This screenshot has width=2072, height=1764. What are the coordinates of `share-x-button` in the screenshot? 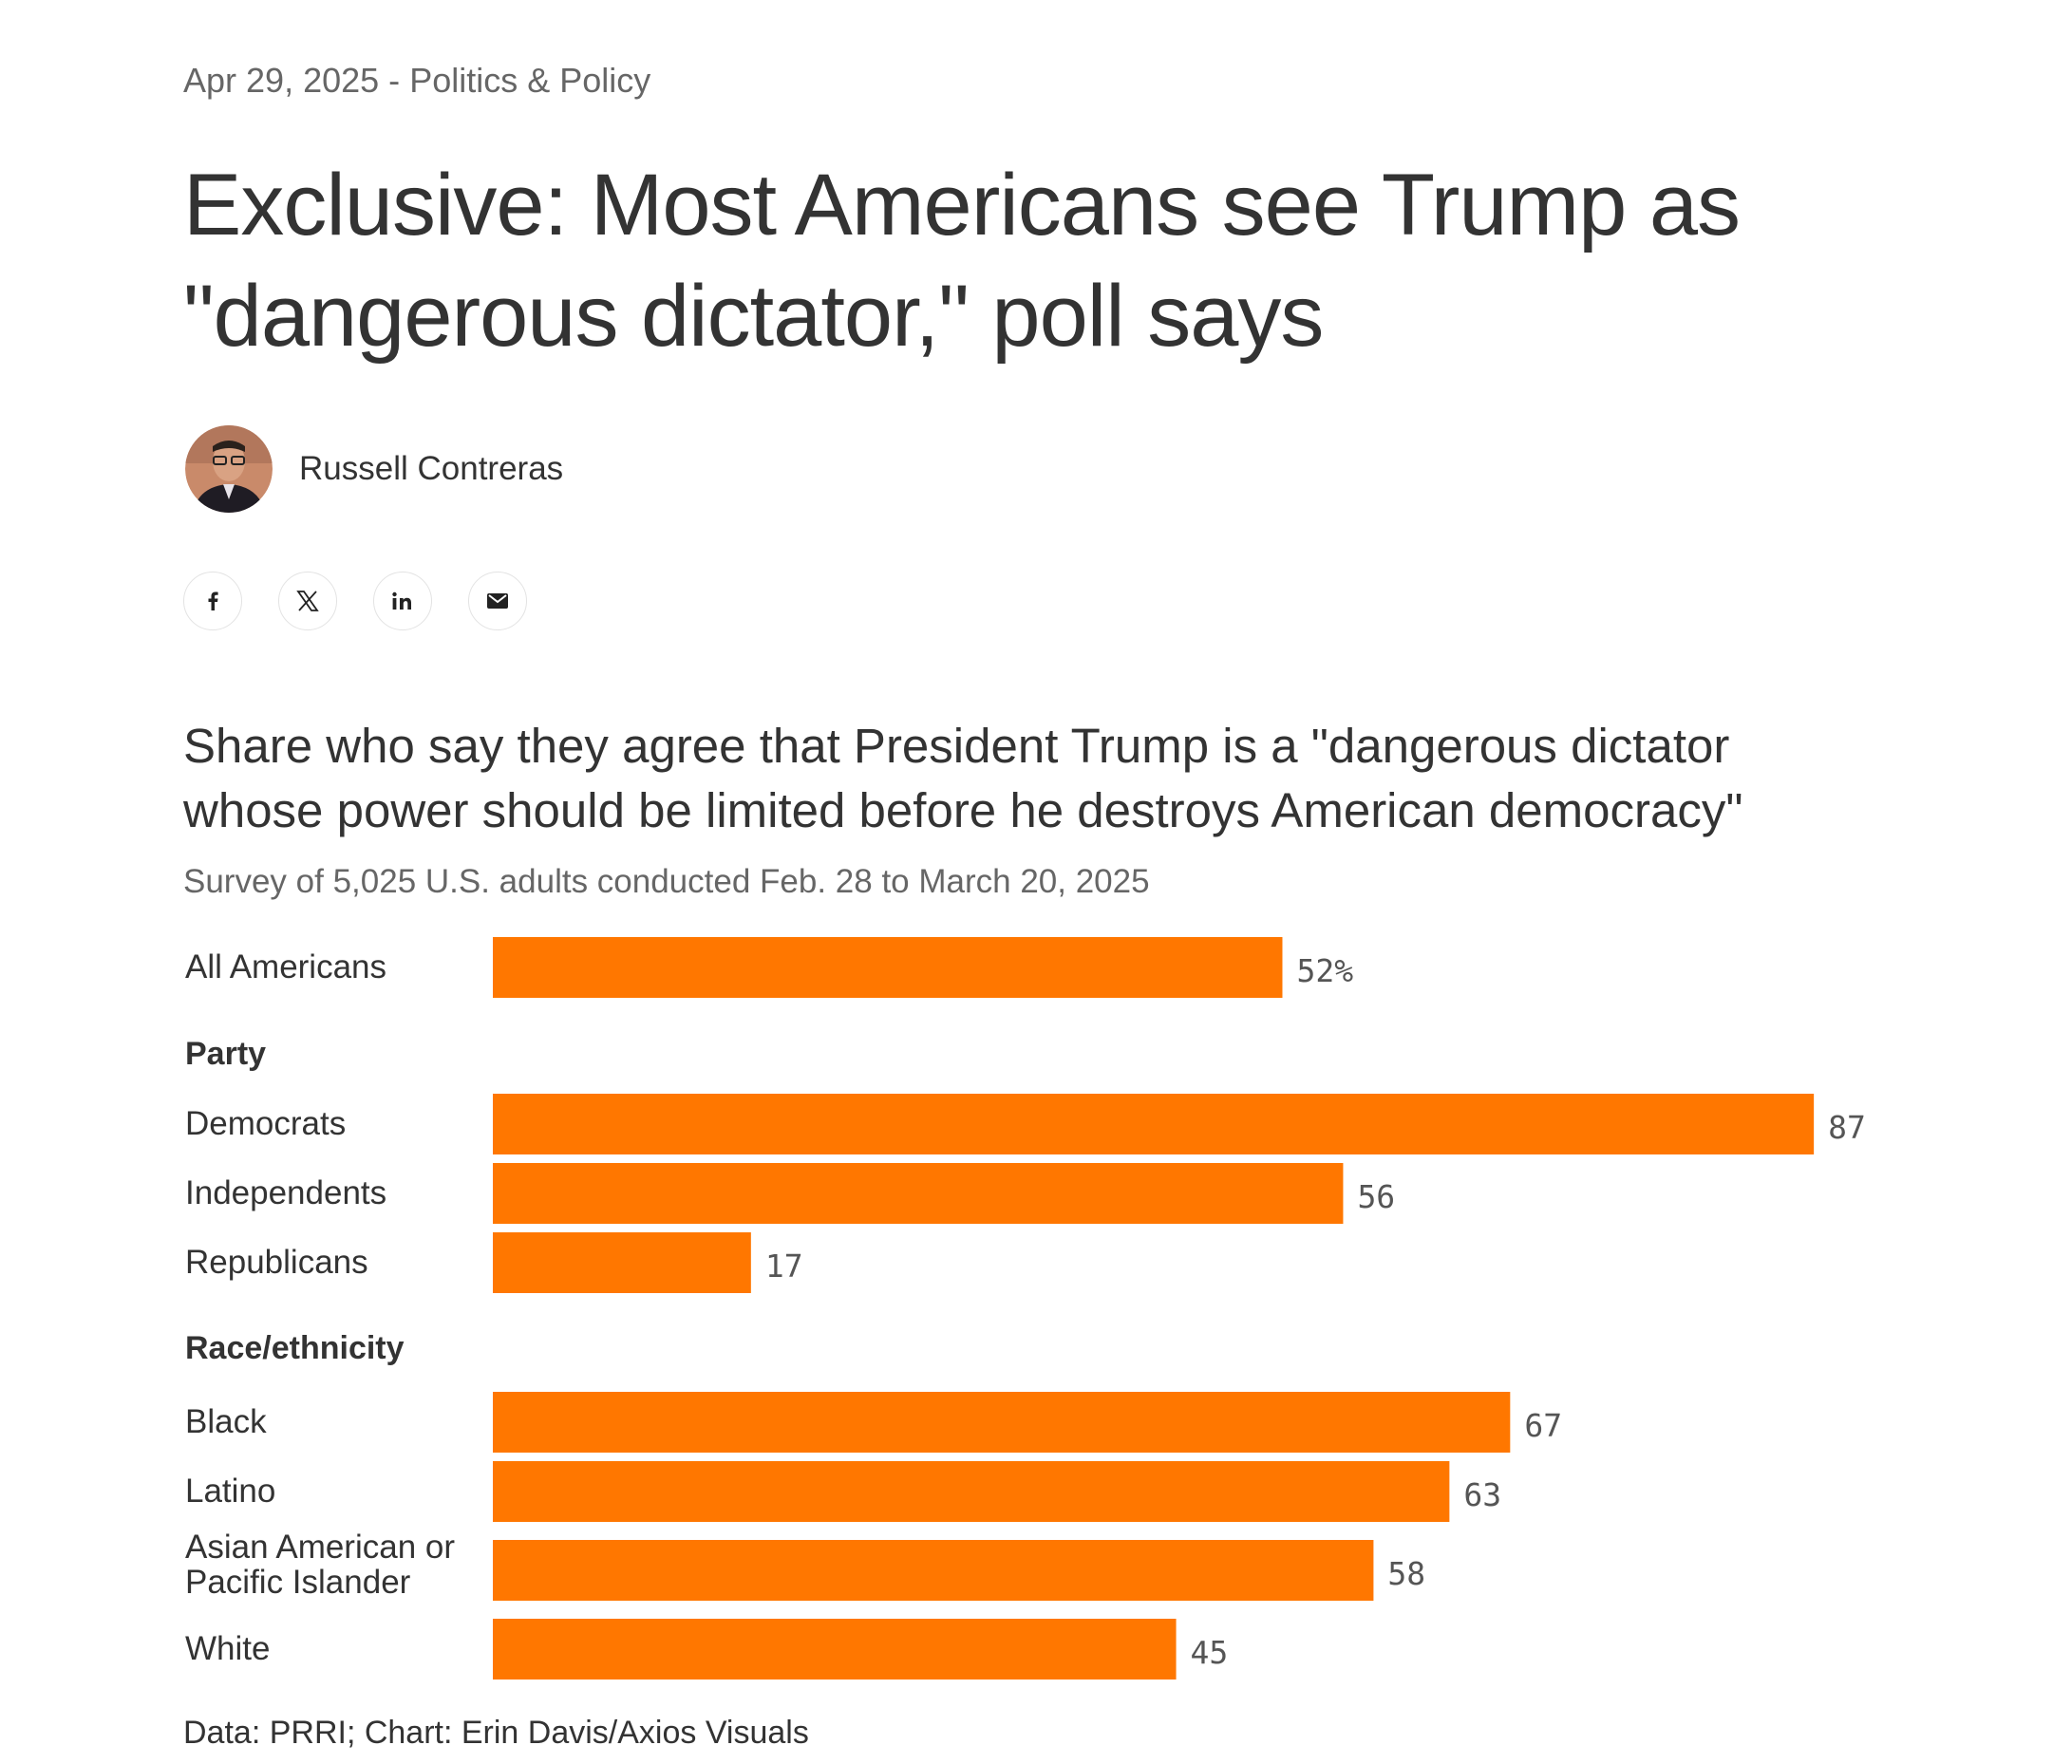 It's located at (307, 601).